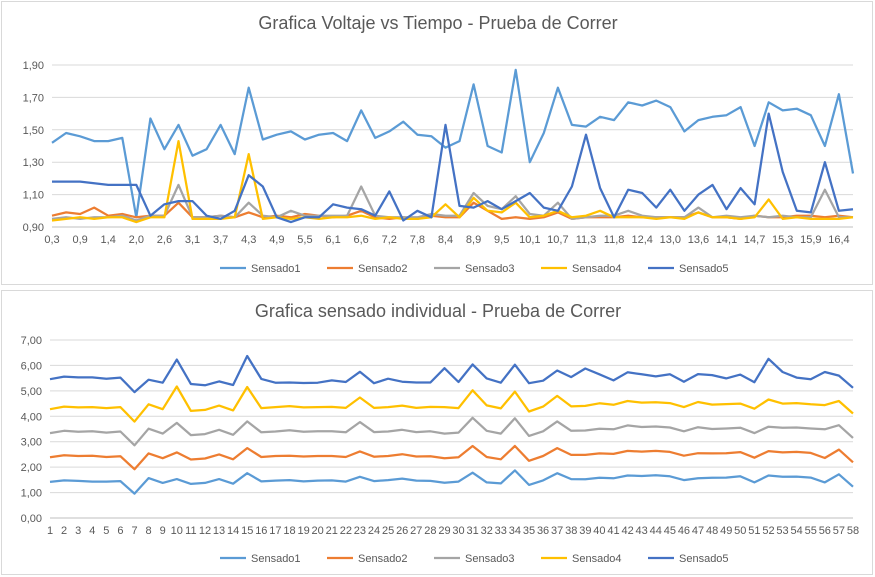 The height and width of the screenshot is (577, 875). What do you see at coordinates (656, 531) in the screenshot?
I see `x-tick-label: 44` at bounding box center [656, 531].